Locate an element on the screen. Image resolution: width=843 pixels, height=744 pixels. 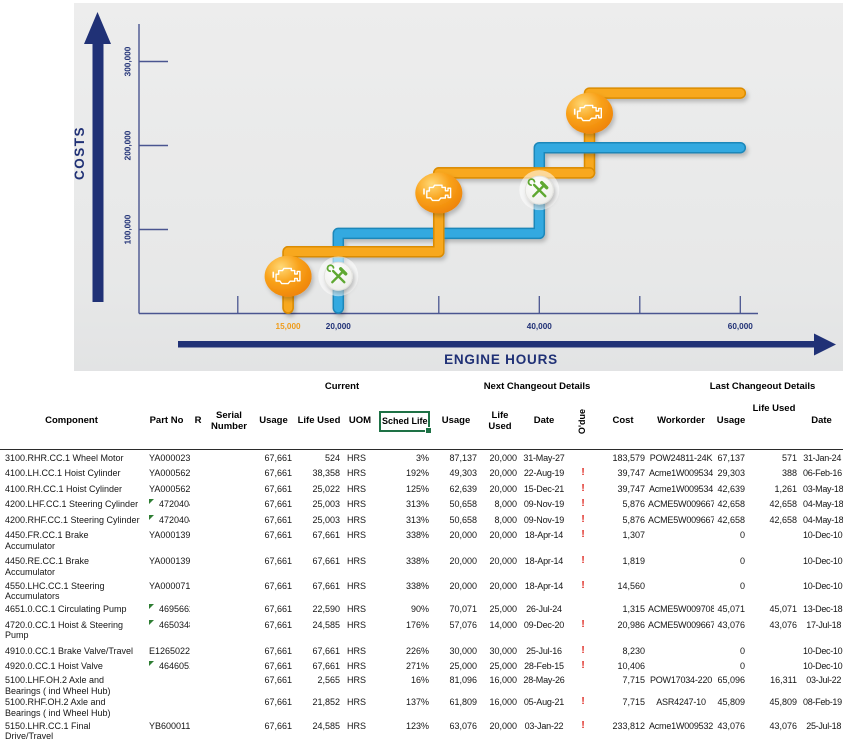
cell-next-date: 25-Jul-16 is located at coordinates (544, 650).